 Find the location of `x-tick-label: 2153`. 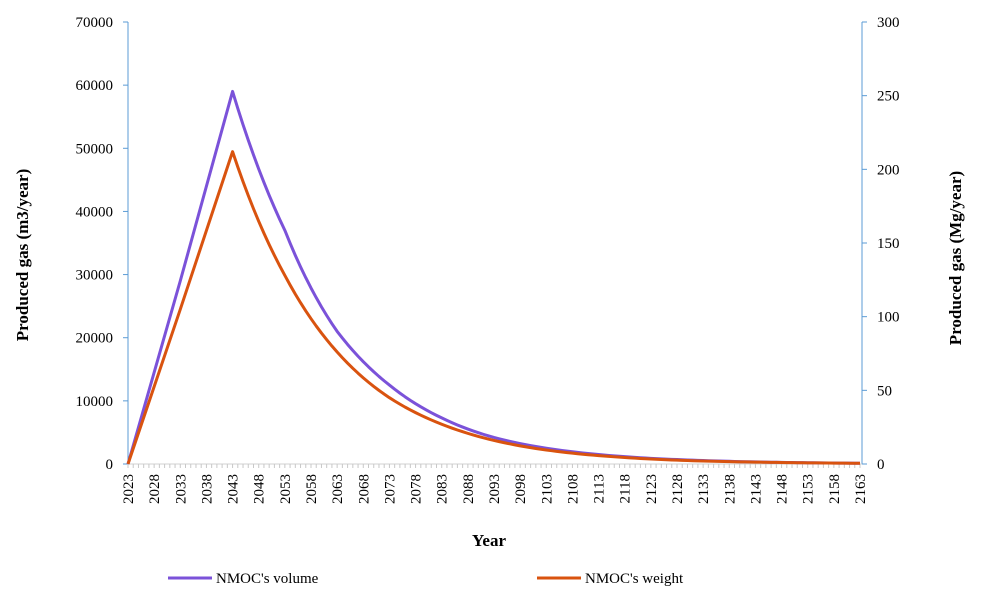

x-tick-label: 2153 is located at coordinates (809, 489).